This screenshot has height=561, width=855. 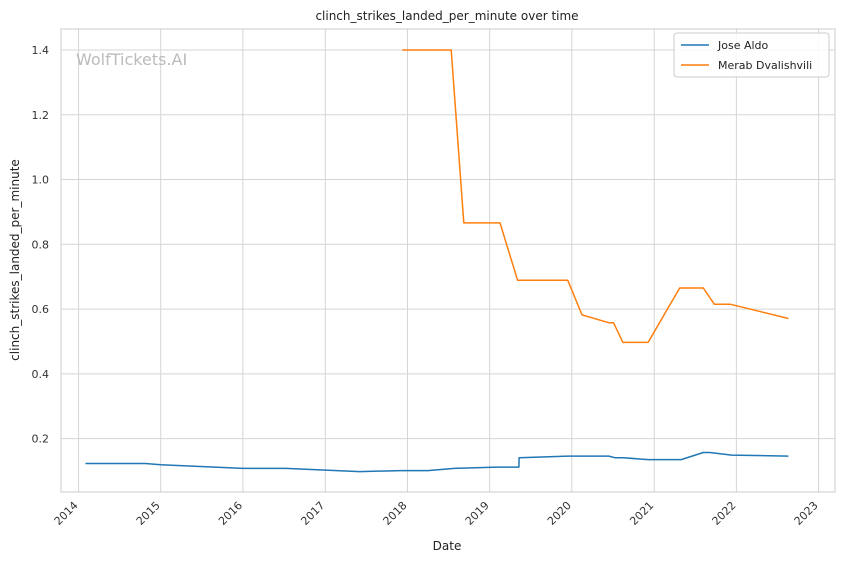 I want to click on y-tick-labels: 0.2 0.4 0.6 0.8 1.0 1.2 1.4, so click(x=41, y=245).